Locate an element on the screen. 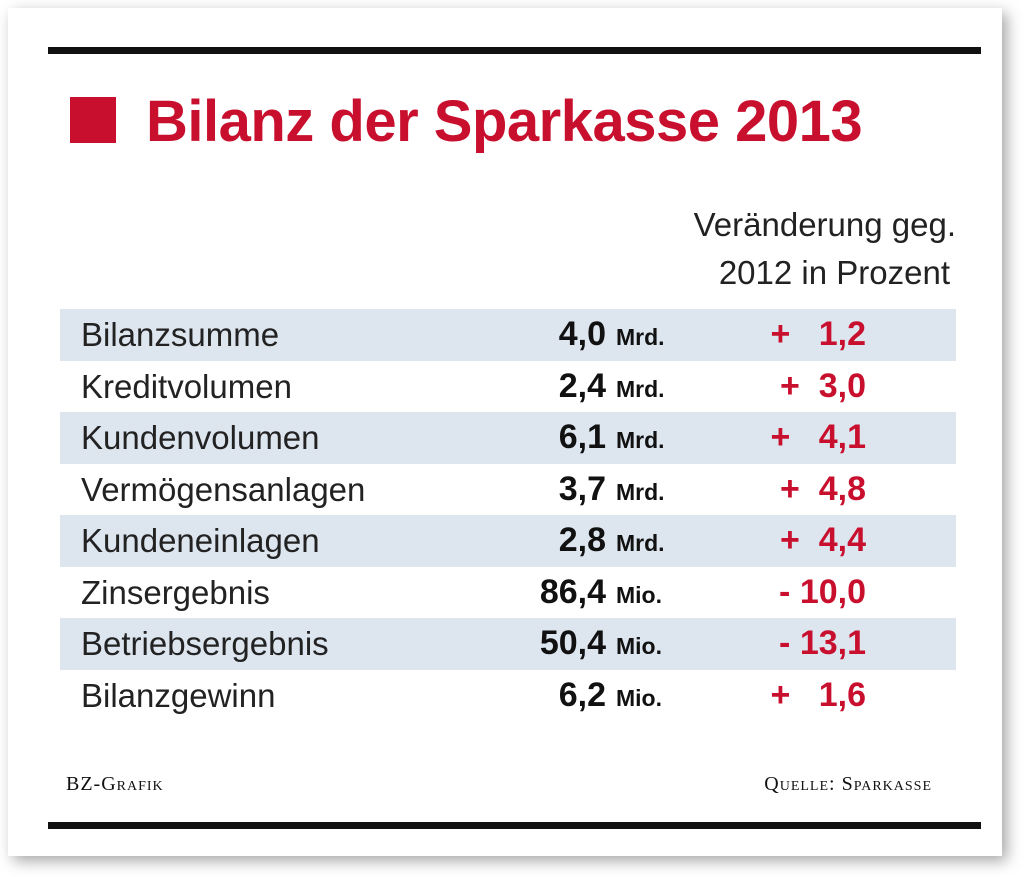 This screenshot has width=1024, height=877. change-column-header: Veränderung geg. 2012 in Prozent is located at coordinates (782, 249).